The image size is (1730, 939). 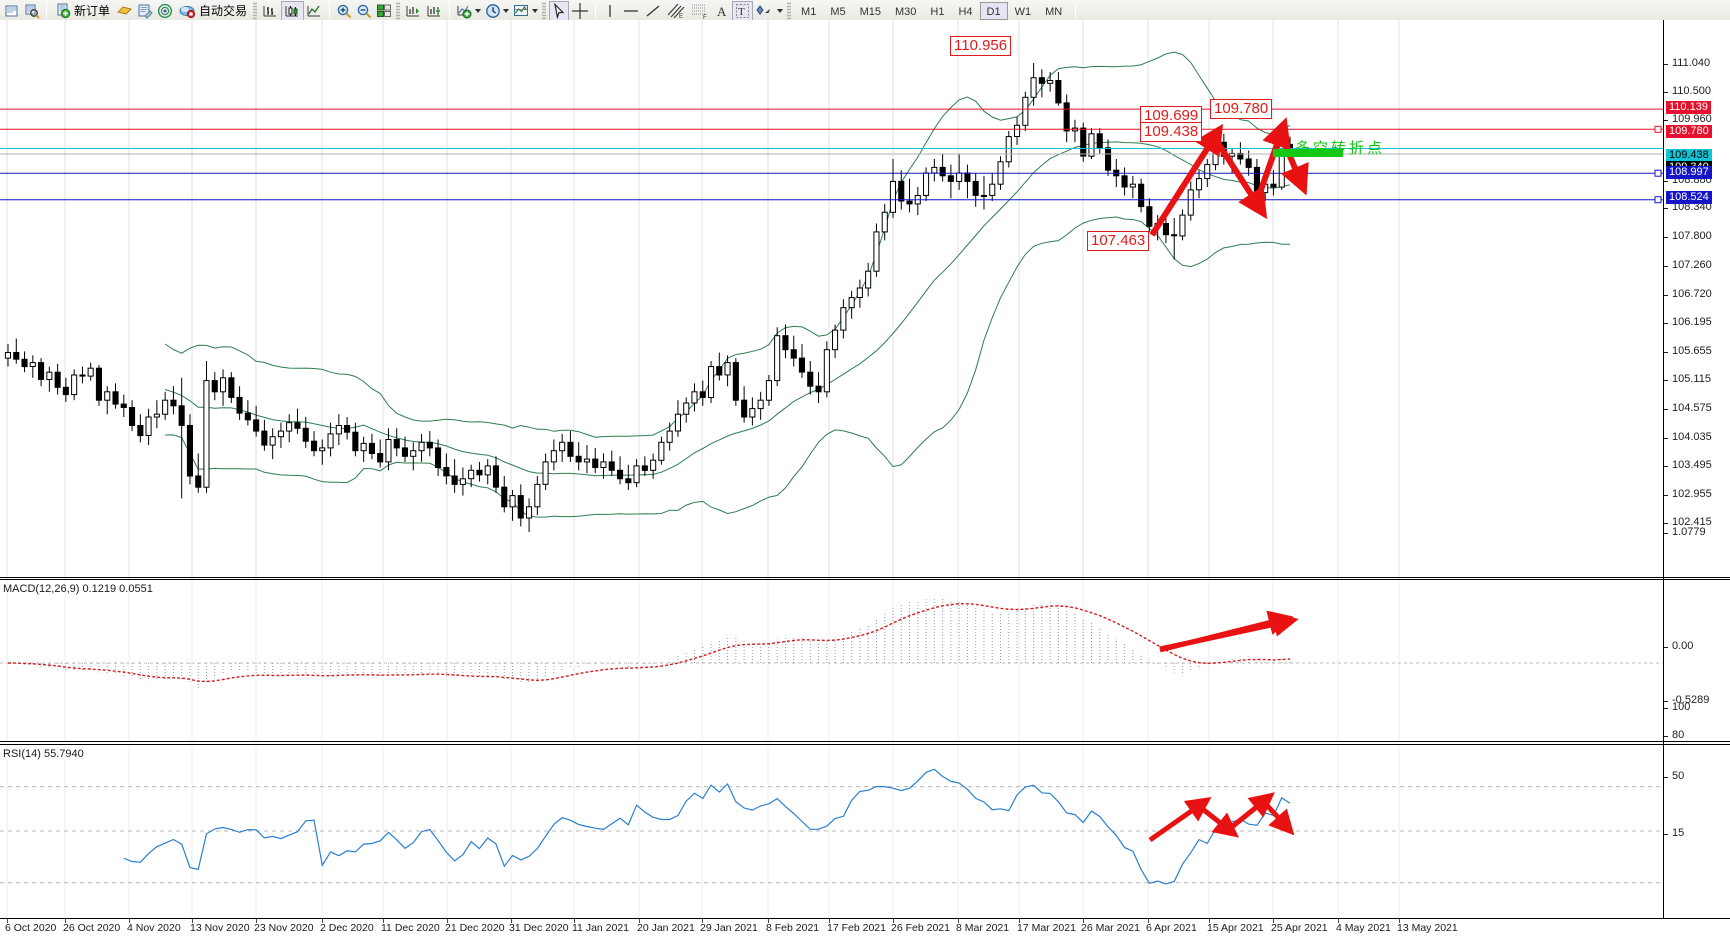 What do you see at coordinates (1340, 148) in the screenshot?
I see `analysis-note-text: 多空转折点` at bounding box center [1340, 148].